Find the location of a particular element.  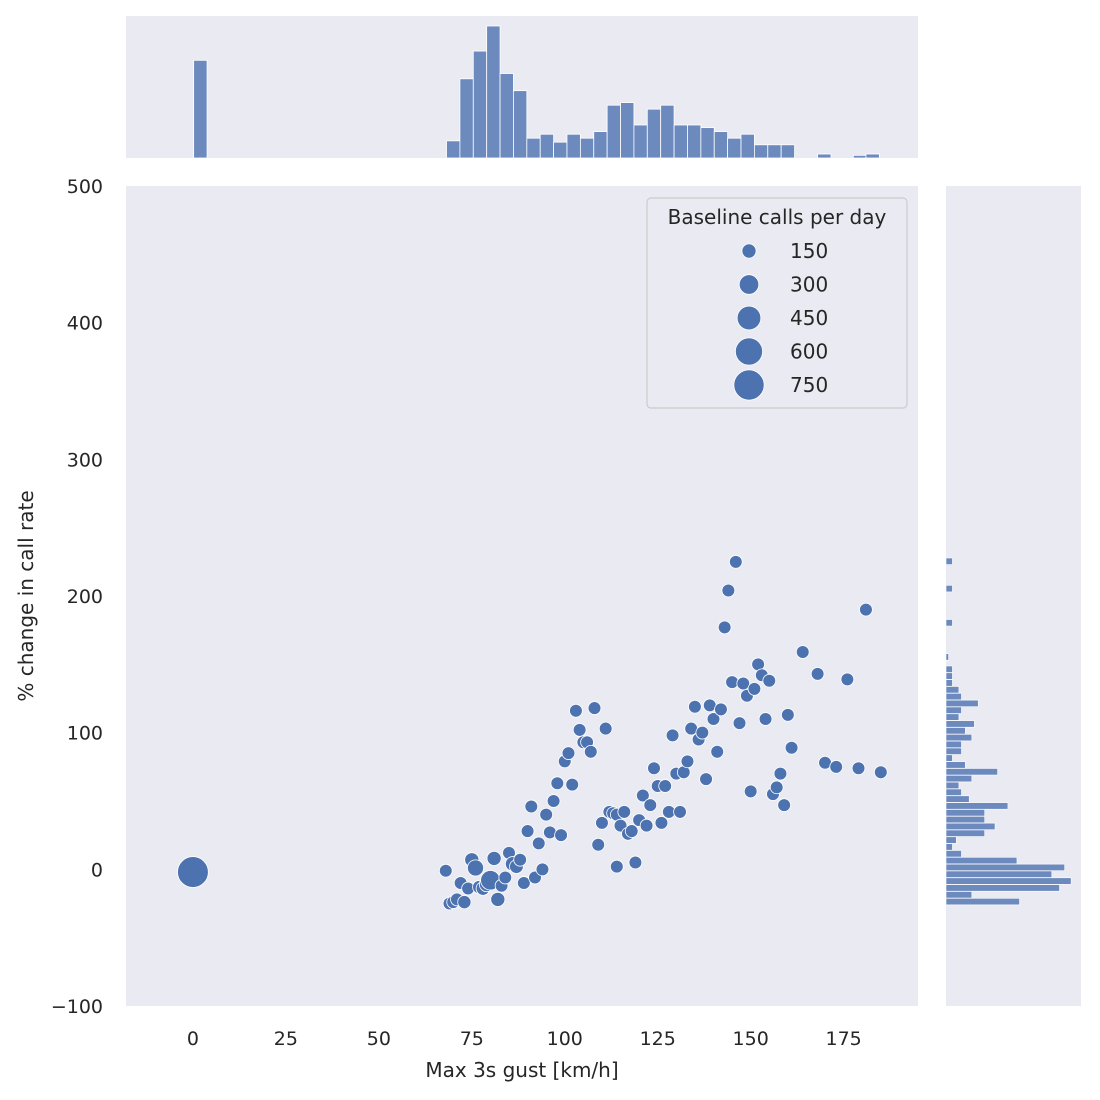

x-tick-label: 0 is located at coordinates (193, 1039).